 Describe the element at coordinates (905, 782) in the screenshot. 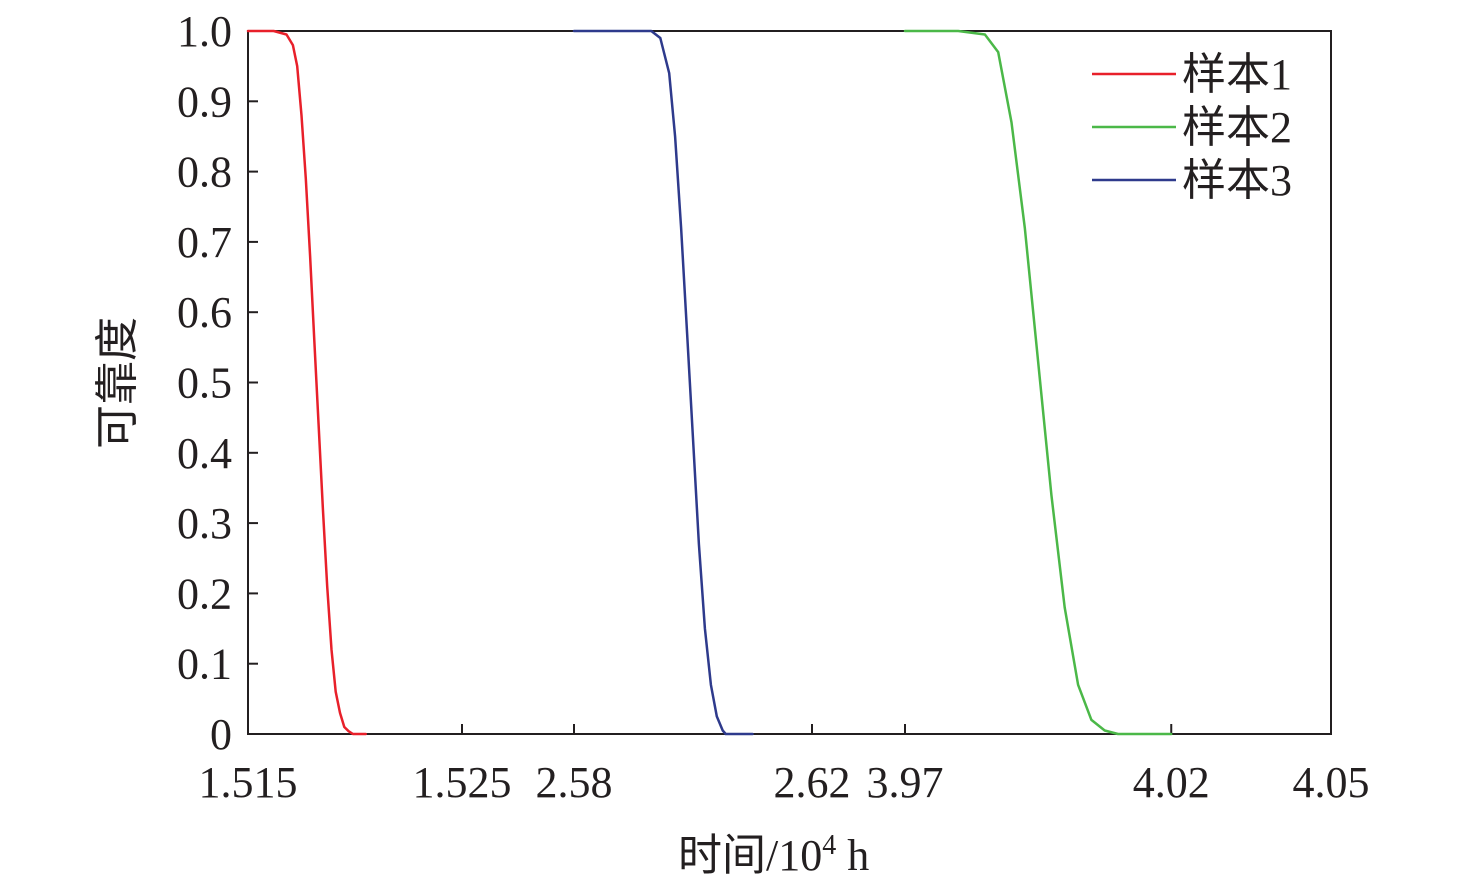

I see `x-tick-label: 3.97` at that location.